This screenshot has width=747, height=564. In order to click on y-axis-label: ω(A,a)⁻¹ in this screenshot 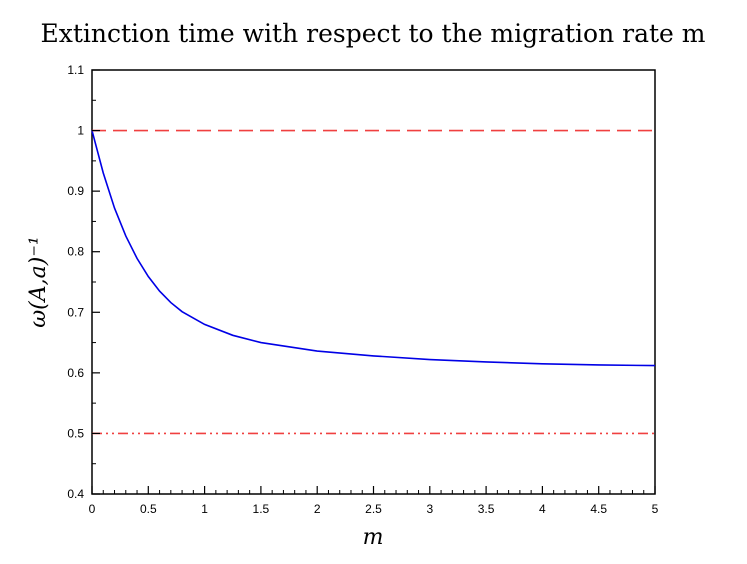, I will do `click(38, 282)`.